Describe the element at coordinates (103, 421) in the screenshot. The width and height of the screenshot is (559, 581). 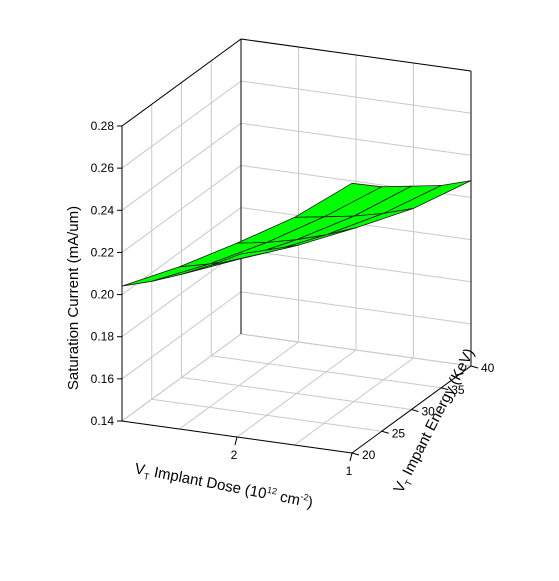
I see `z-tick-label: 0.14` at that location.